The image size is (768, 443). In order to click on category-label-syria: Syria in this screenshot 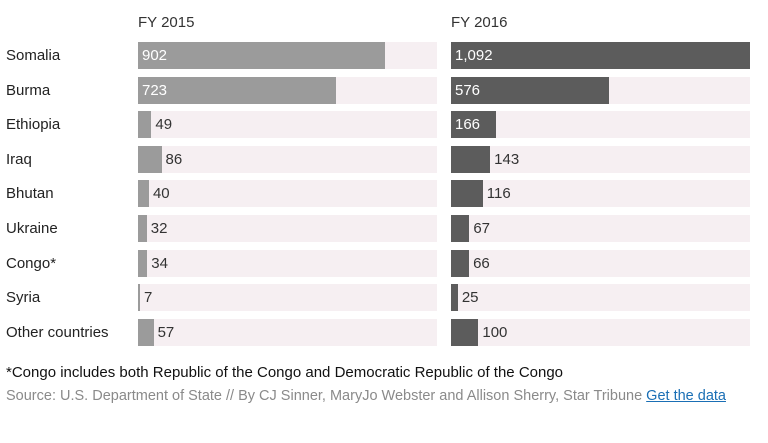, I will do `click(23, 297)`.